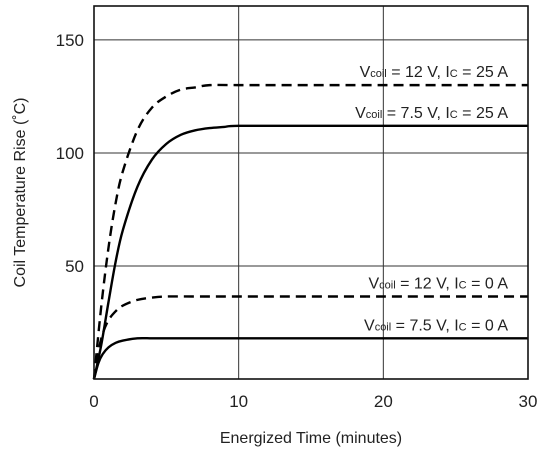 The width and height of the screenshot is (542, 455). Describe the element at coordinates (93, 401) in the screenshot. I see `x-tick-label: 0` at that location.